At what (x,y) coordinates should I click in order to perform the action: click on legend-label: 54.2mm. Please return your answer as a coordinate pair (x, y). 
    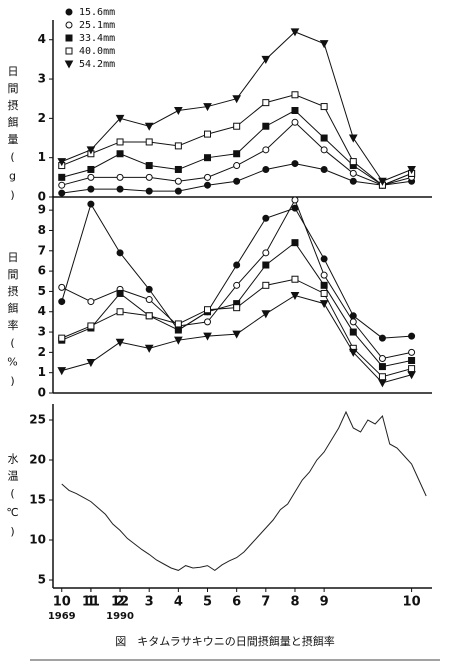
    Looking at the image, I should click on (97, 64).